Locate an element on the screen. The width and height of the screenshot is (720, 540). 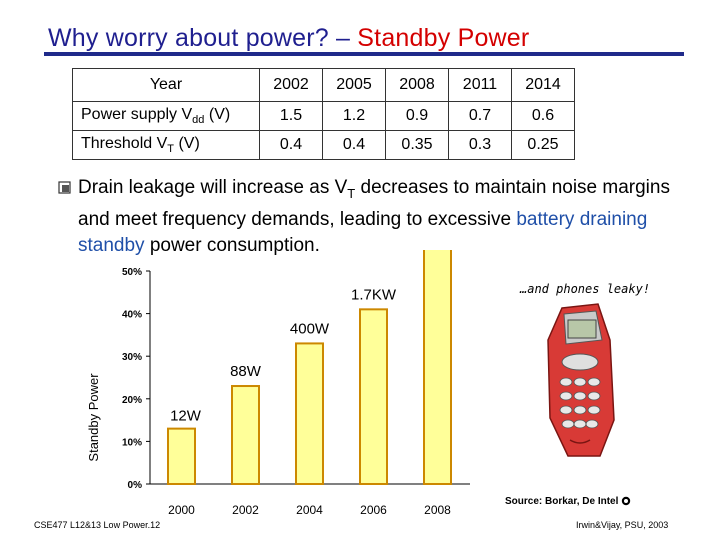
bullet-square-icon is located at coordinates (64, 187).